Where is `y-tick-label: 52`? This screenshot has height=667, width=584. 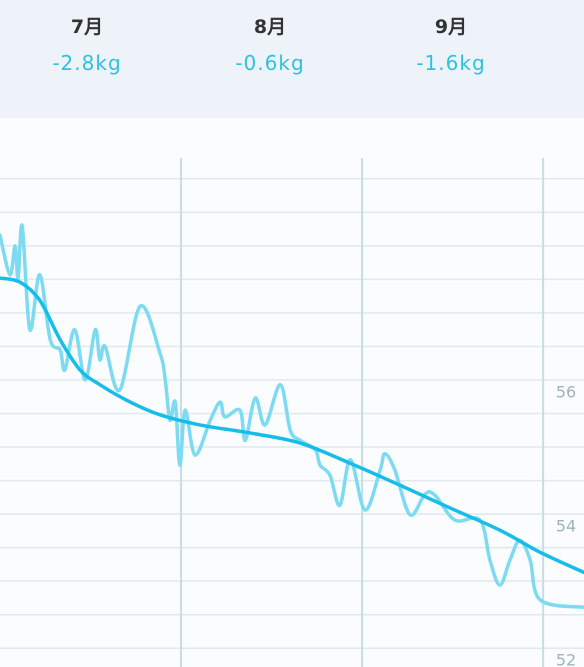 y-tick-label: 52 is located at coordinates (566, 659).